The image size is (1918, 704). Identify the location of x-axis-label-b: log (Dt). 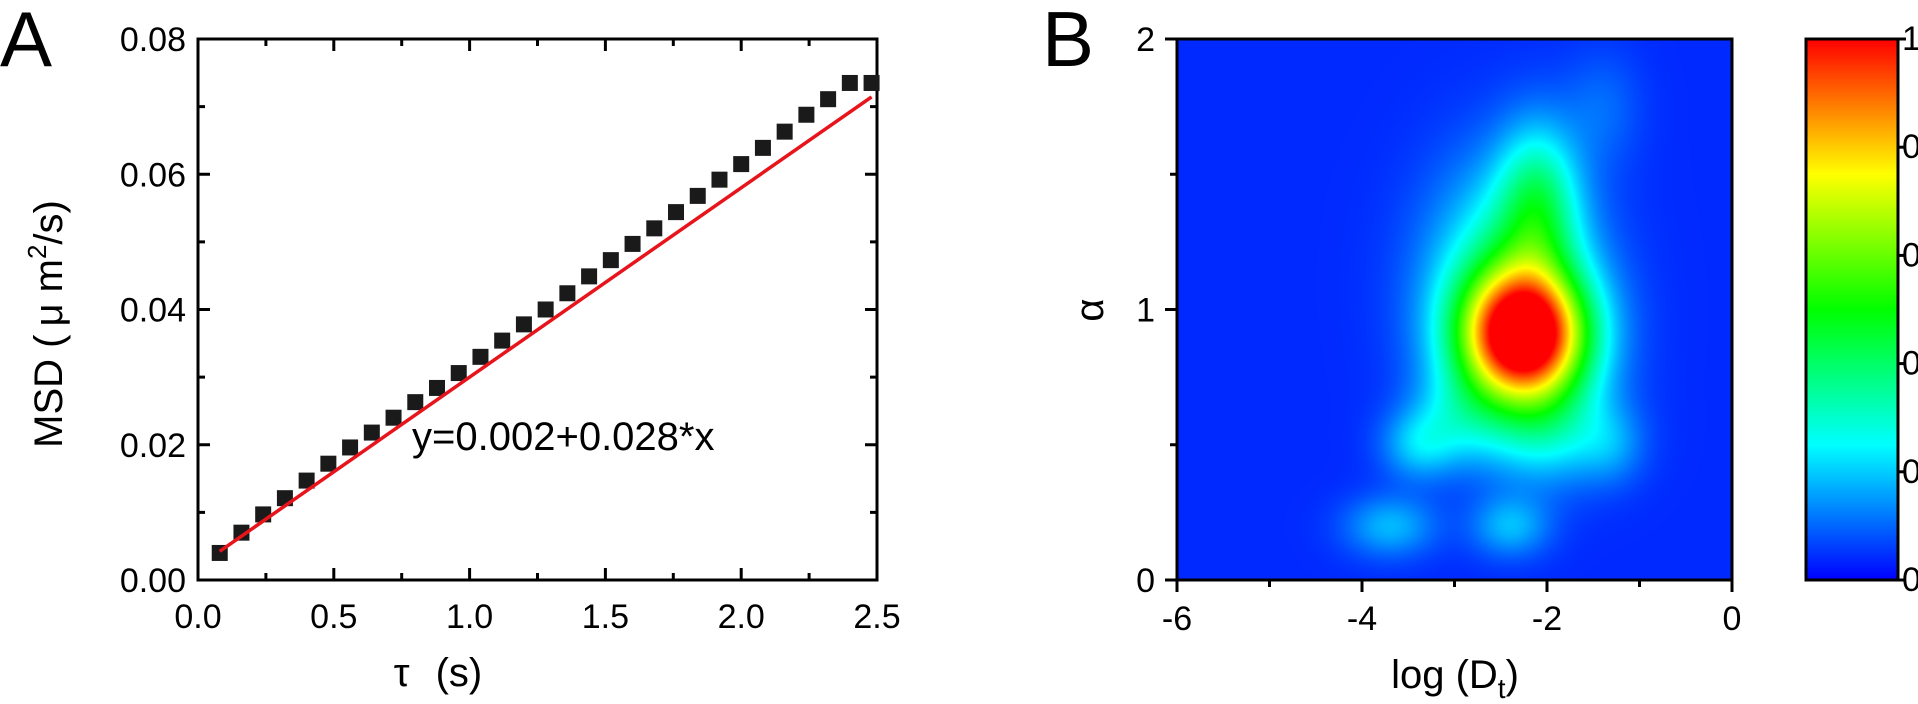
(1455, 678).